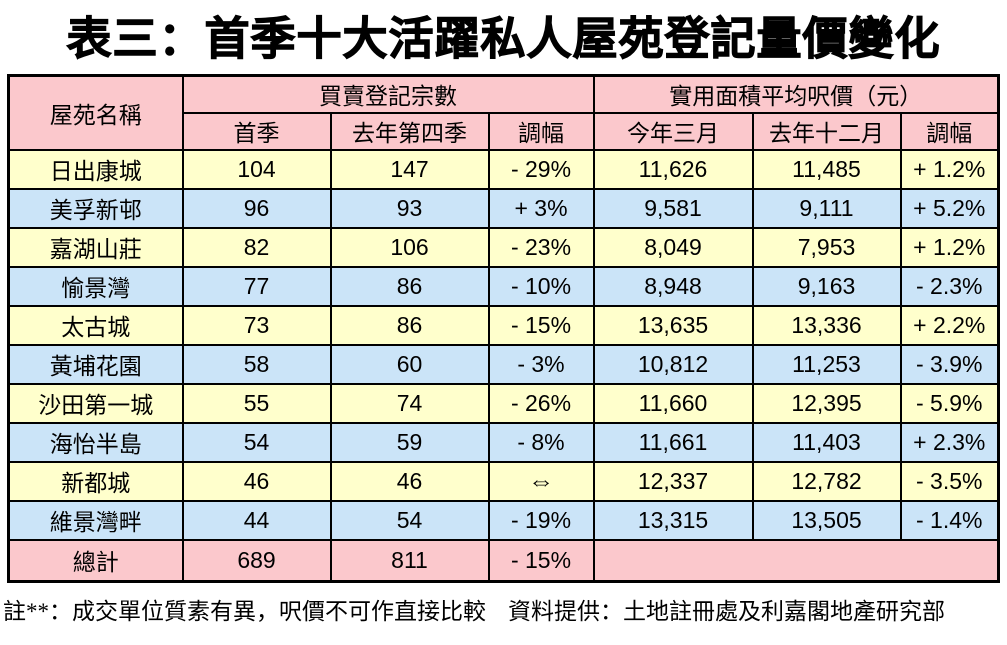  Describe the element at coordinates (949, 131) in the screenshot. I see `price-change-header: 調幅` at that location.